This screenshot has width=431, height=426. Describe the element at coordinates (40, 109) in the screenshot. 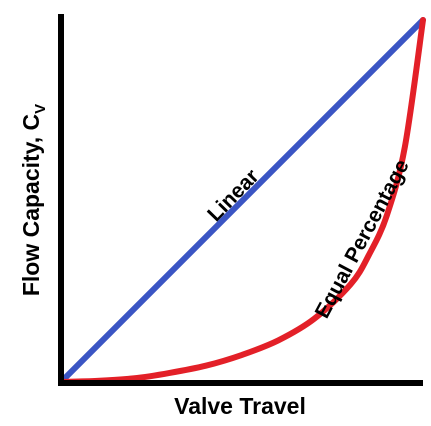

I see `y-axis-label-subscript: V` at that location.